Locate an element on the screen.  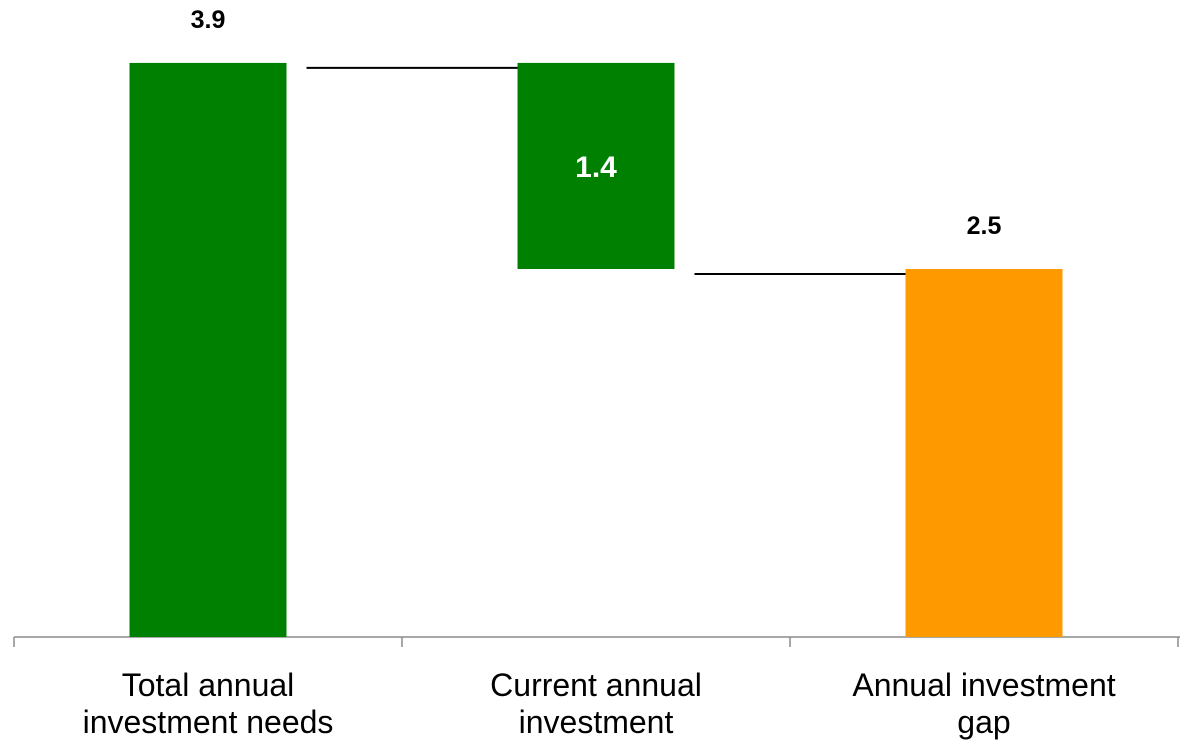
data-label-current-annual-investment: 1.4 is located at coordinates (596, 167).